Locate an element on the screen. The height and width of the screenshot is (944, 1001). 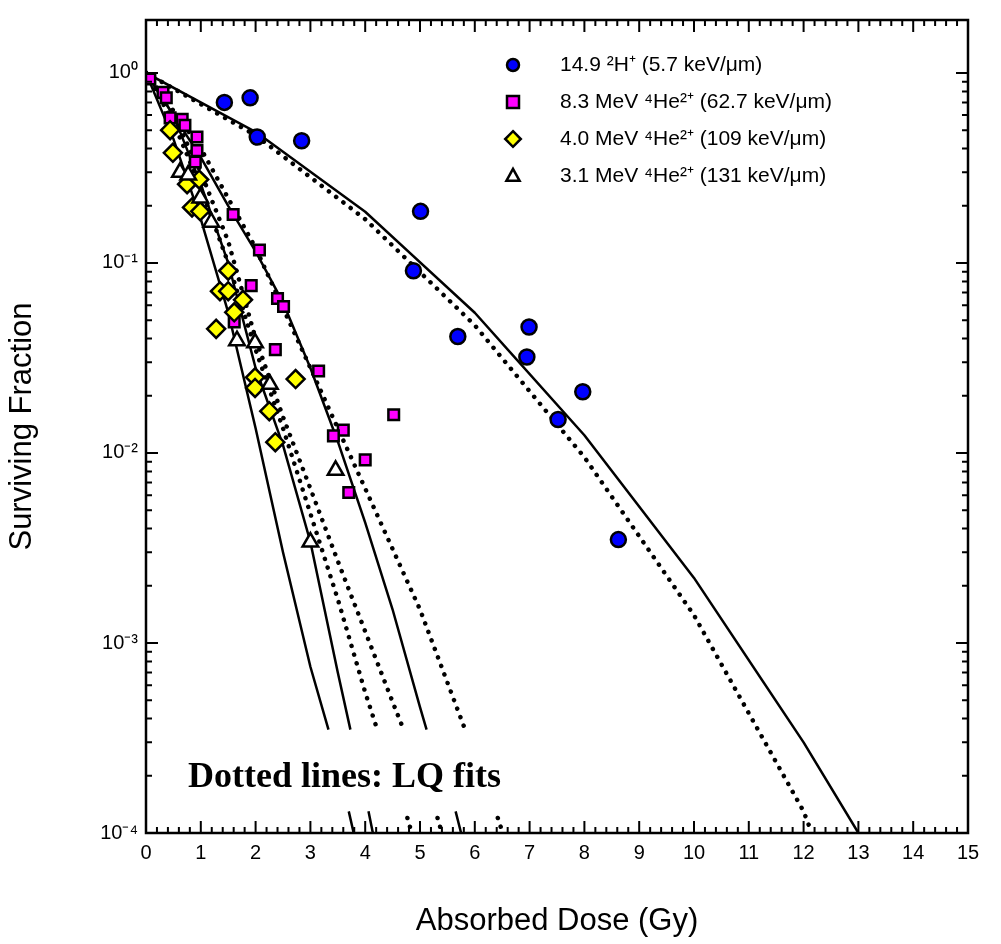
x-tick-label: 13 is located at coordinates (858, 851).